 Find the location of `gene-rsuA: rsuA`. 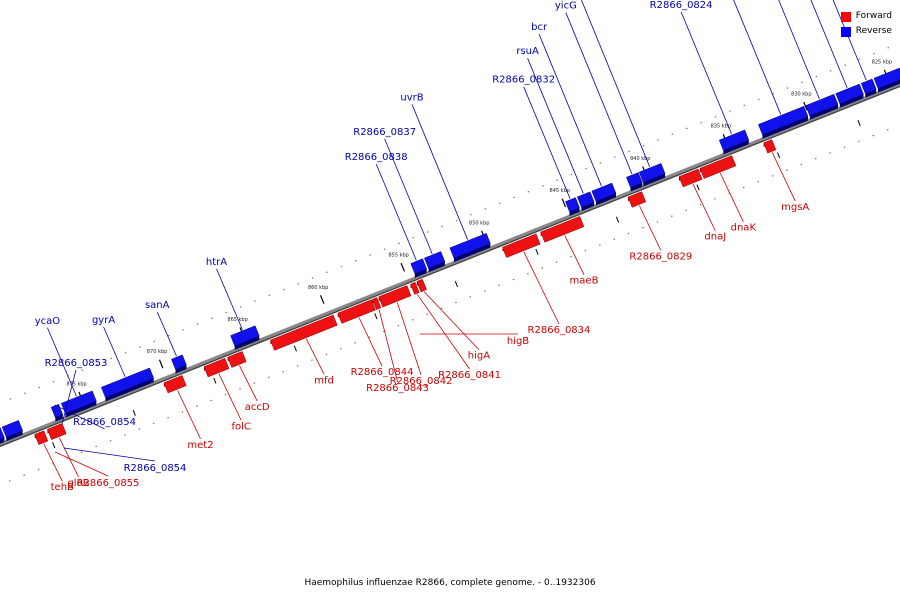

gene-rsuA: rsuA is located at coordinates (555, 129).